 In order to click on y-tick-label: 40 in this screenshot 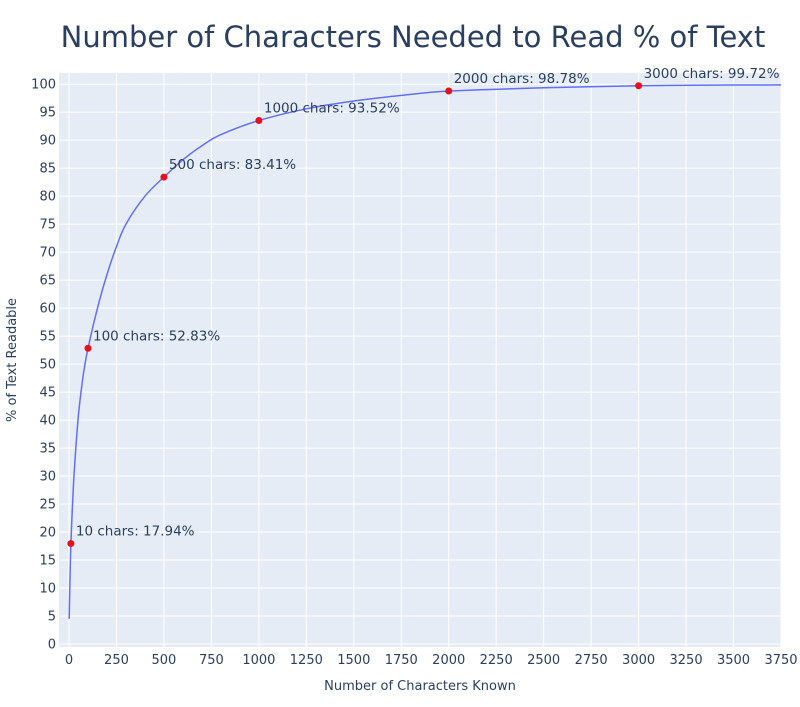, I will do `click(47, 421)`.